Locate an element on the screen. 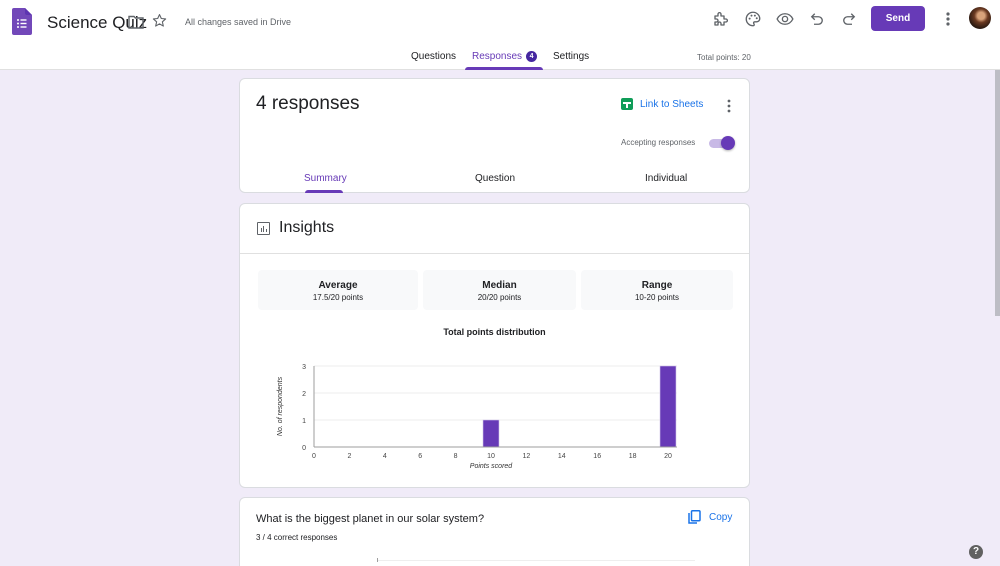 The width and height of the screenshot is (1000, 566). link-to-sheets-label: Link to Sheets is located at coordinates (672, 104).